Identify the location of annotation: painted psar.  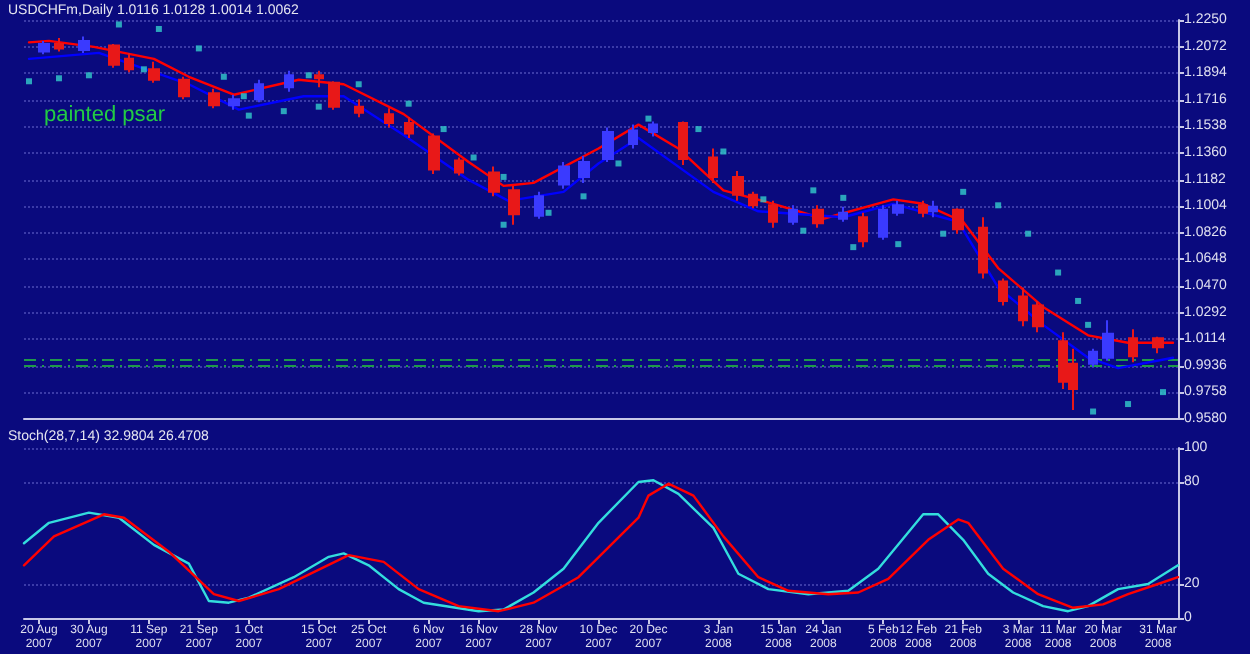
(105, 115).